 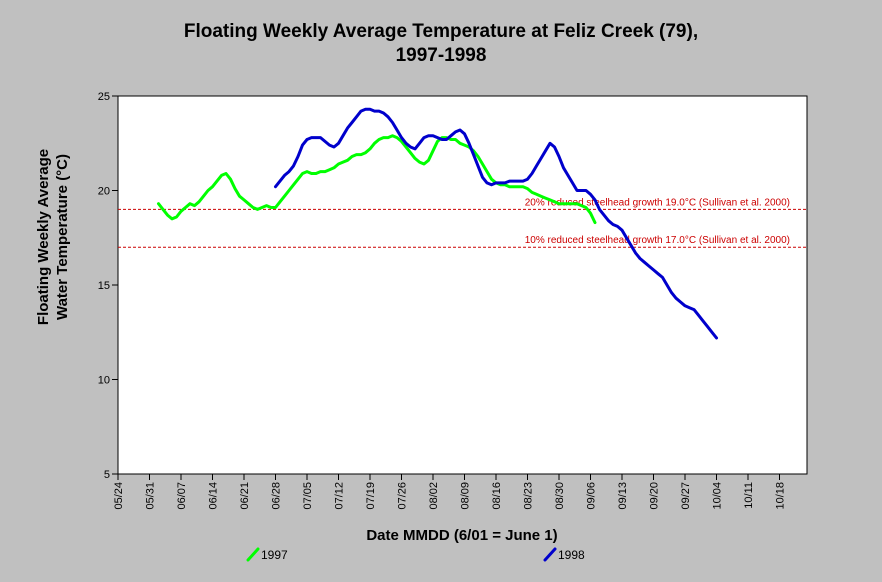 I want to click on y-tick-label-5: 5, so click(x=107, y=475).